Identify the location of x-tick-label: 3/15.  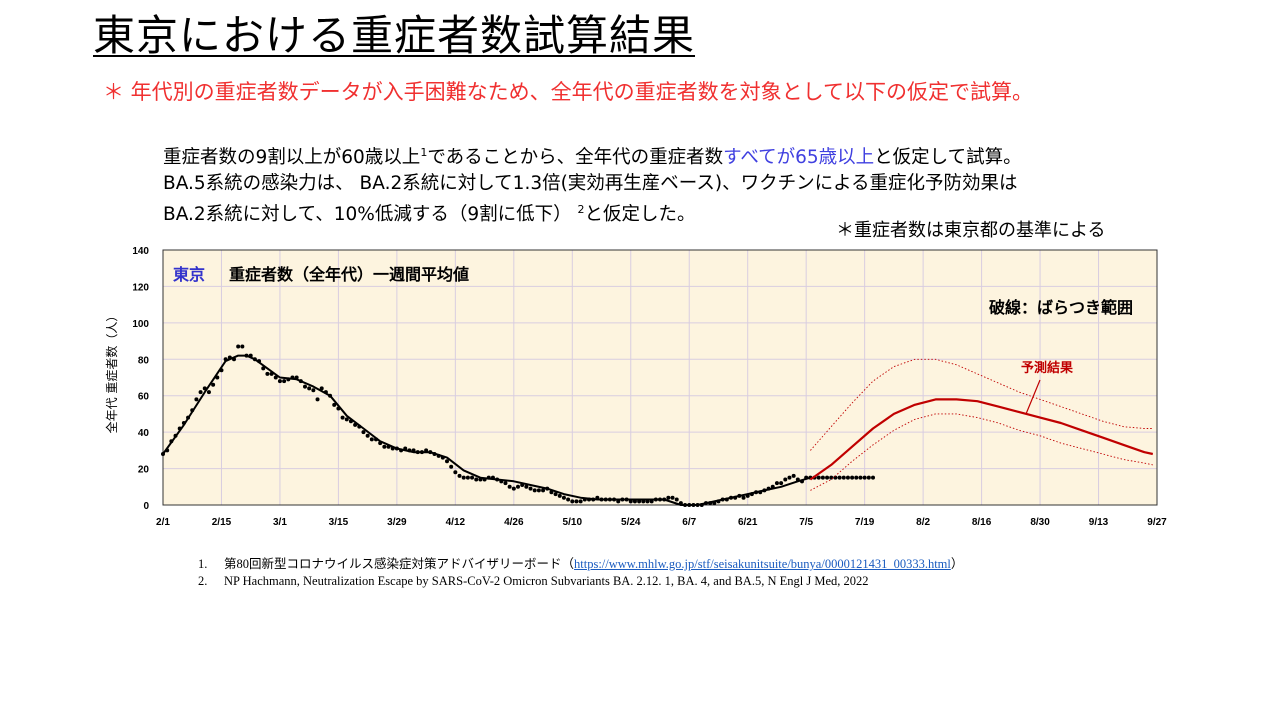
(339, 522).